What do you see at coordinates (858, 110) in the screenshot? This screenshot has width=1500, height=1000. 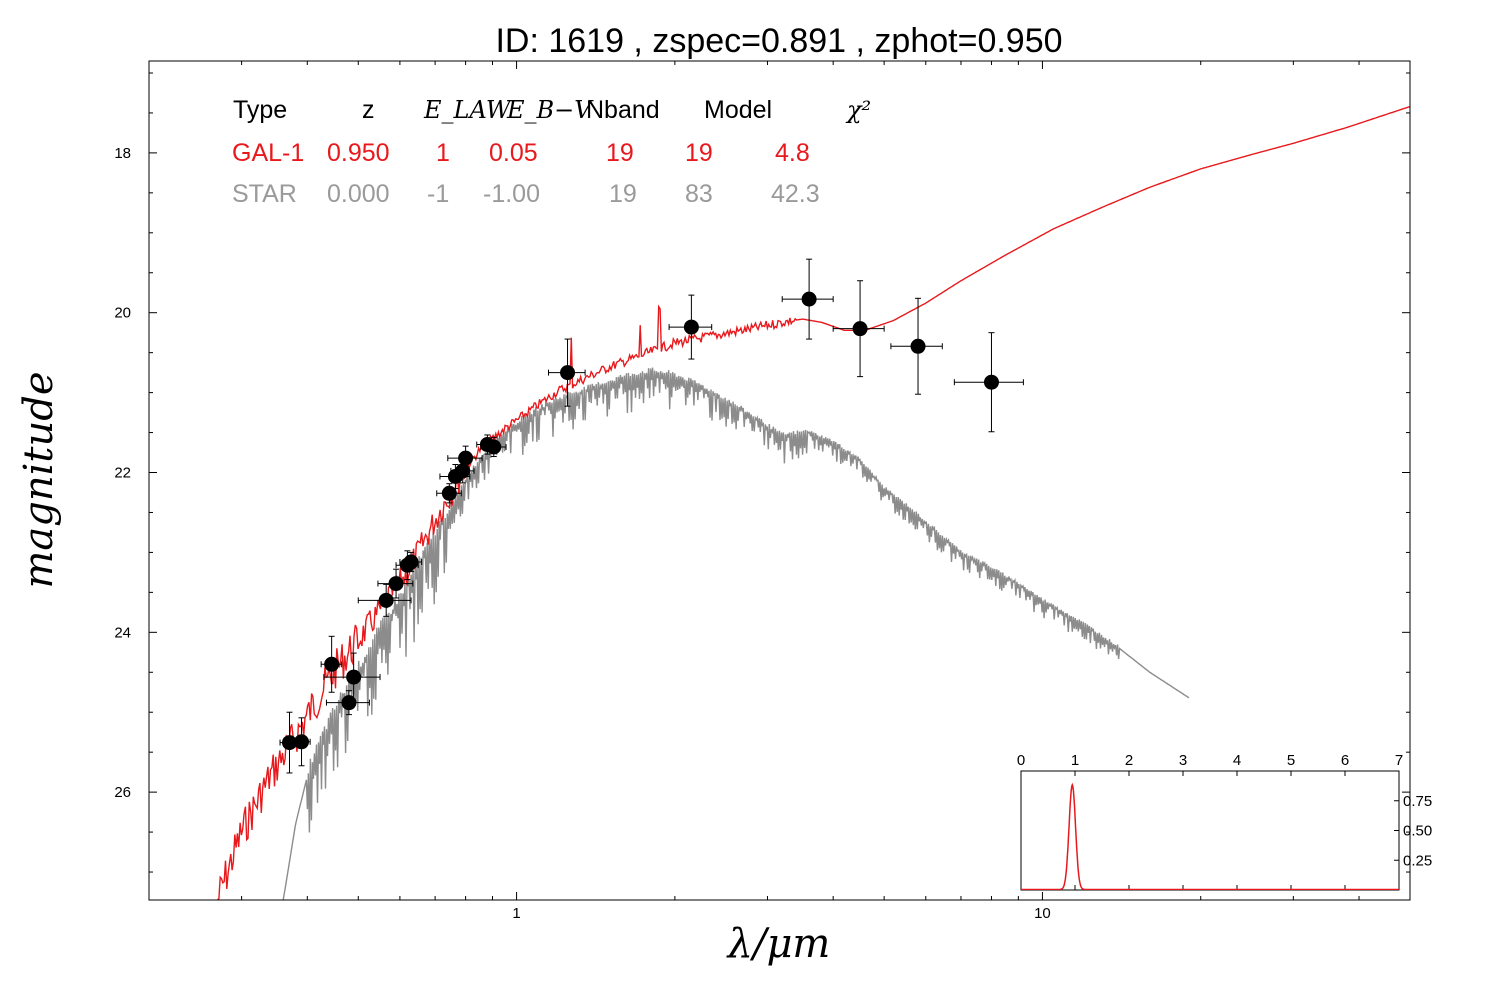 I see `table-header-chi2: χ²` at bounding box center [858, 110].